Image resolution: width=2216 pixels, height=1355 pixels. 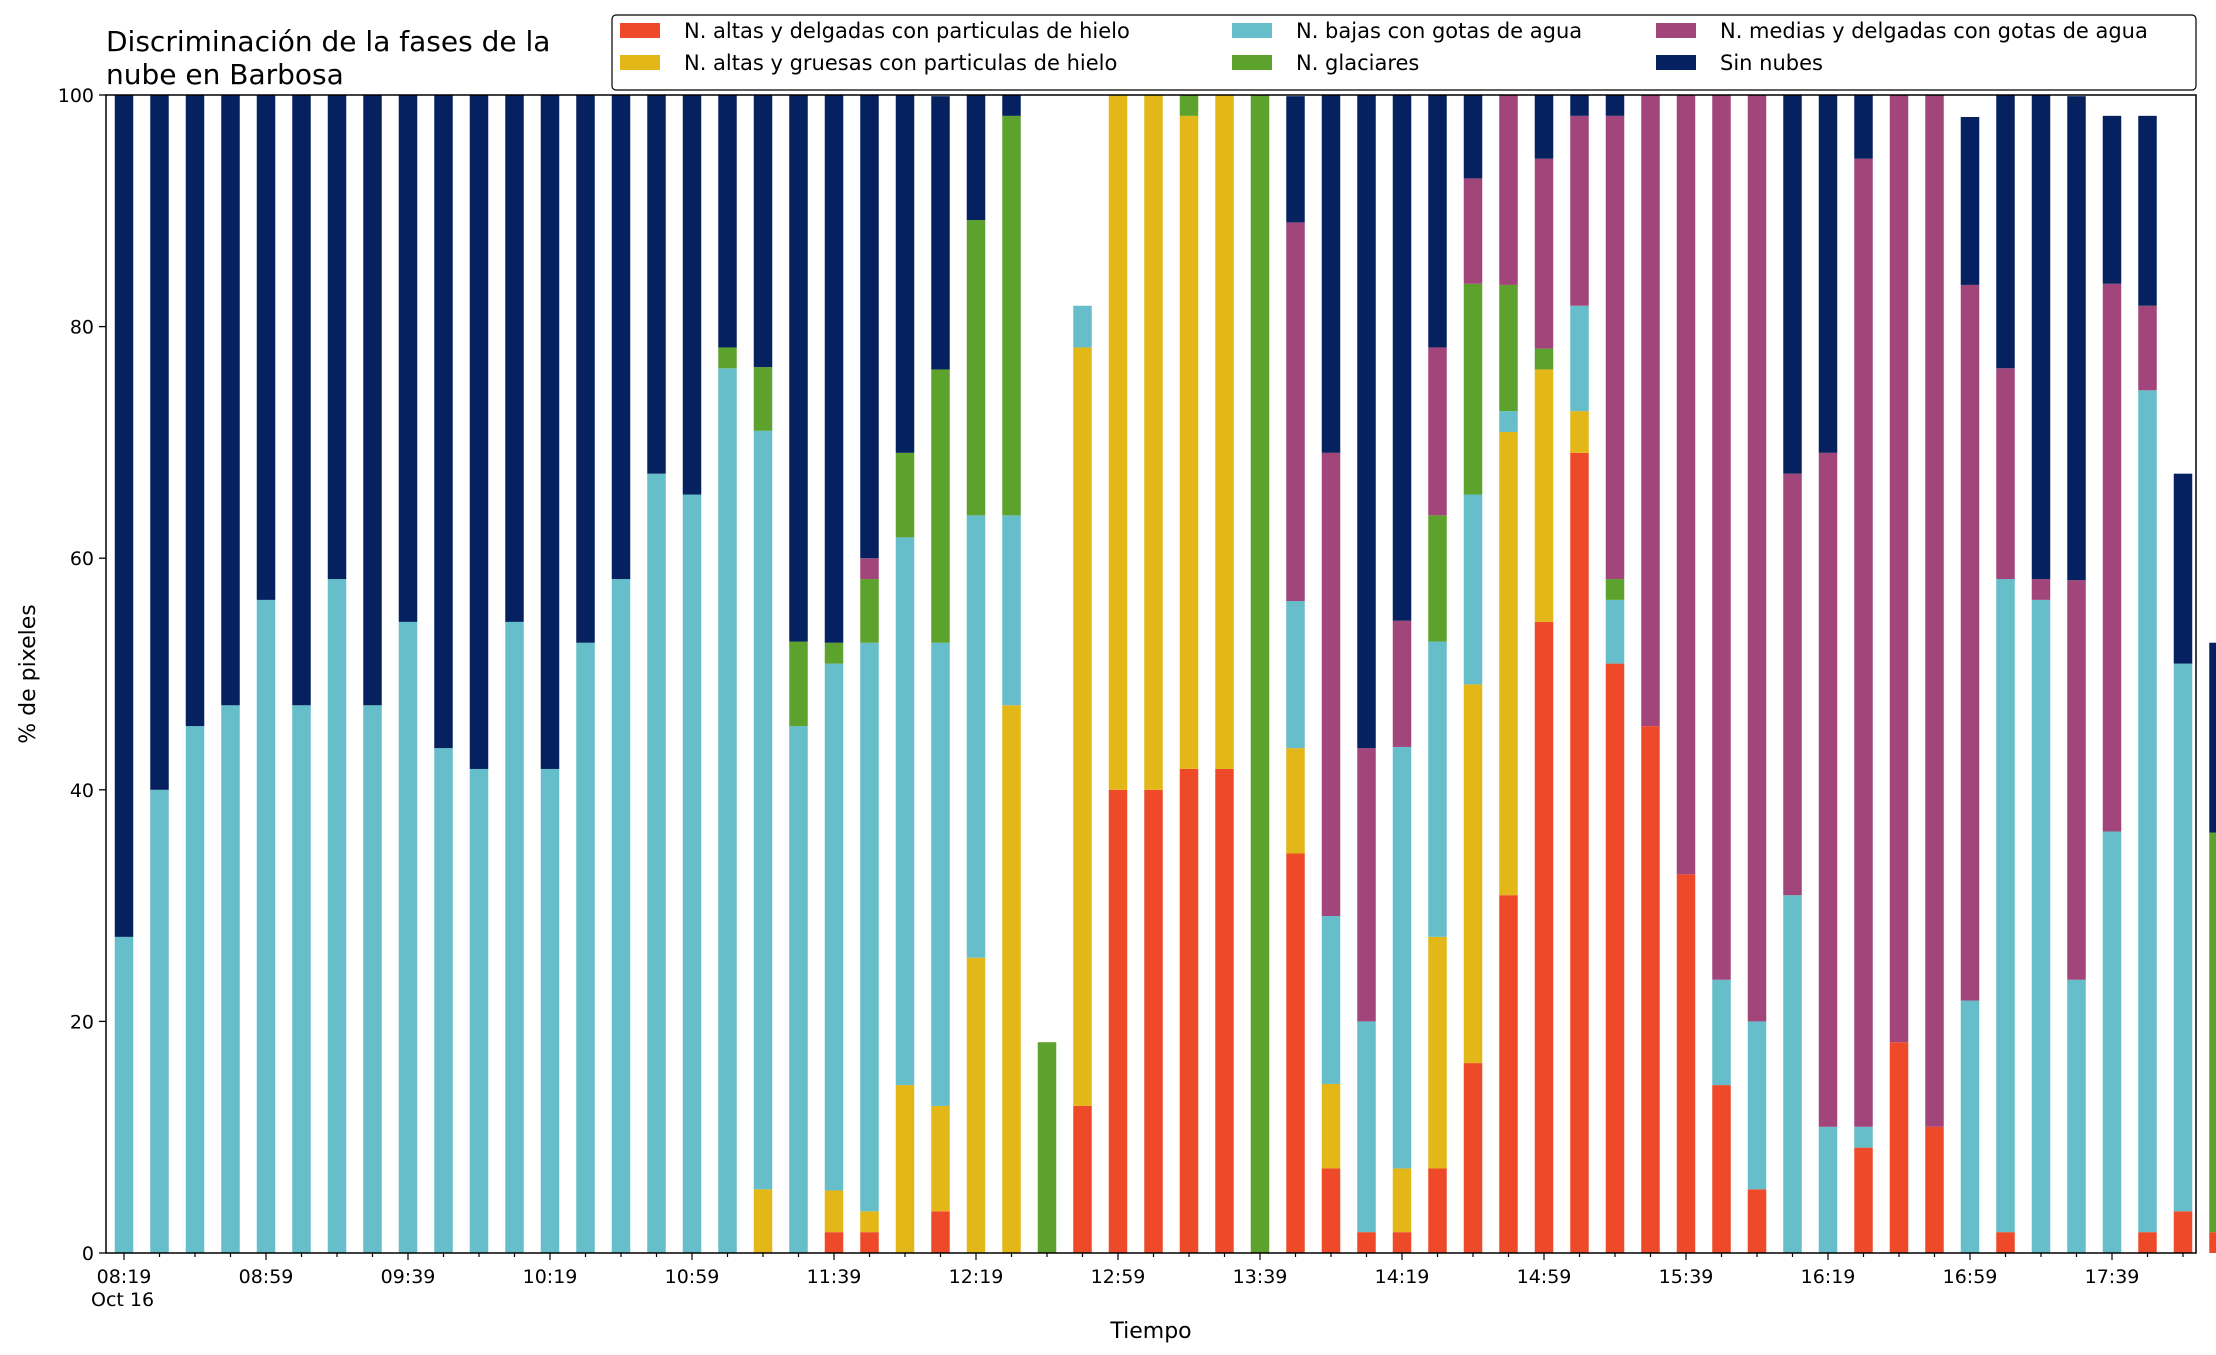 What do you see at coordinates (1357, 63) in the screenshot?
I see `legend-label-3: N. glaciares` at bounding box center [1357, 63].